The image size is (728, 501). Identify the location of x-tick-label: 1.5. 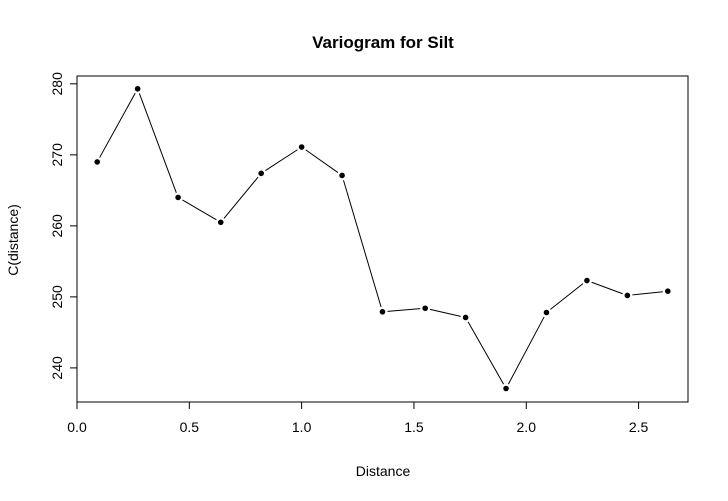
(414, 427).